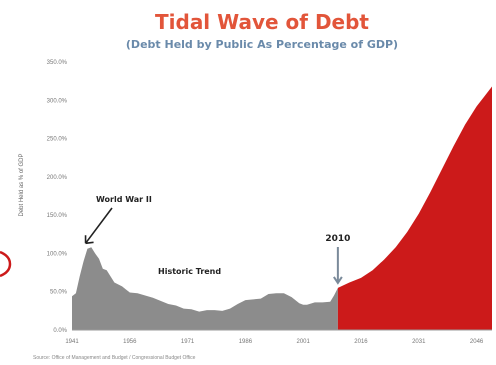 This screenshot has width=496, height=365. What do you see at coordinates (338, 266) in the screenshot?
I see `arrow-2010` at bounding box center [338, 266].